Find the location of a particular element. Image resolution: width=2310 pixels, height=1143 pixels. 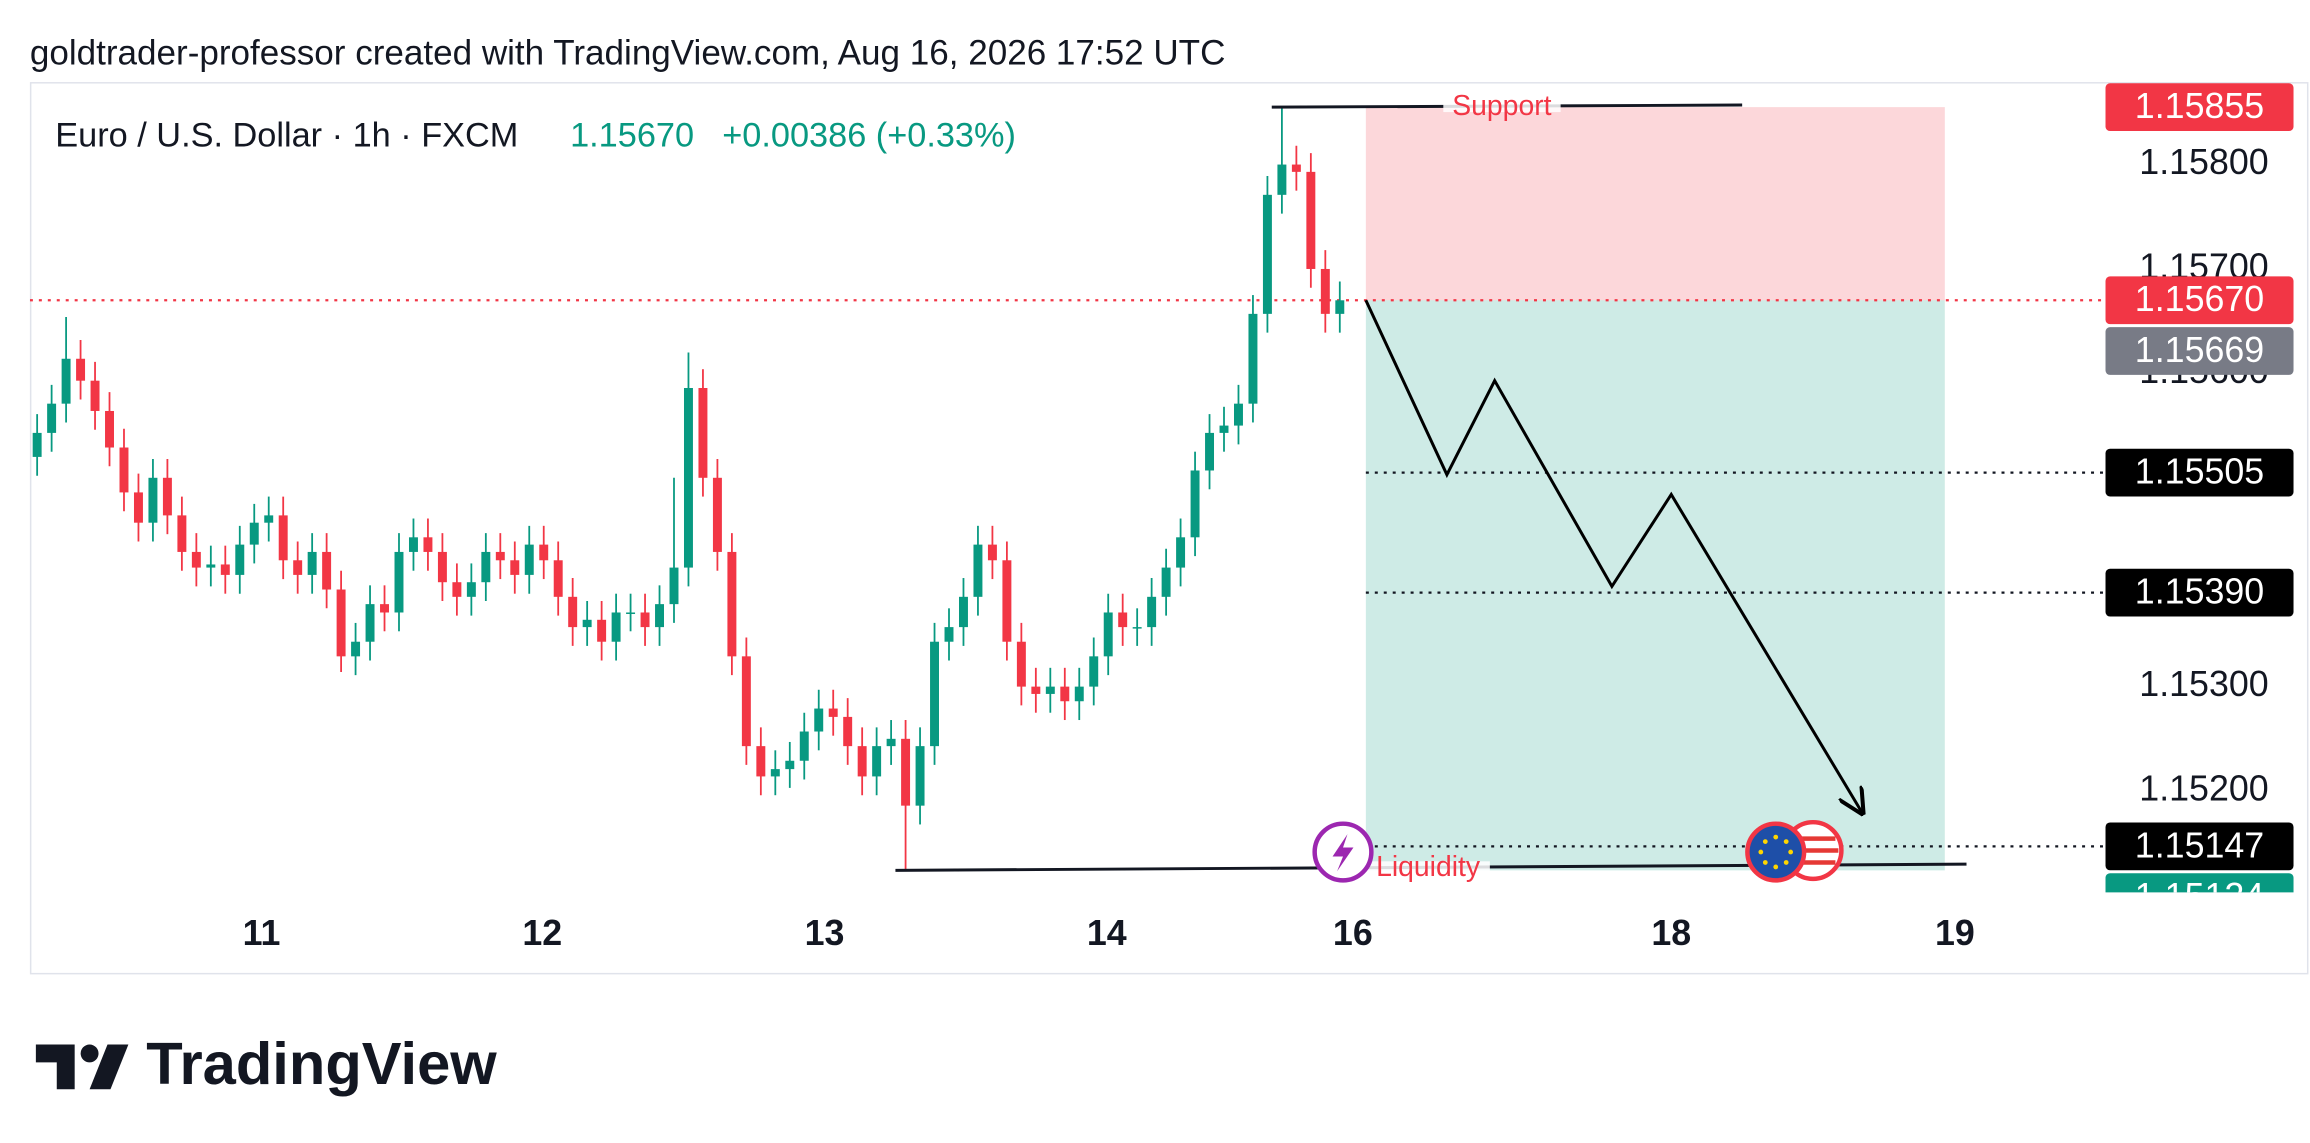

y-tick-label: 1.15800 is located at coordinates (2203, 162).